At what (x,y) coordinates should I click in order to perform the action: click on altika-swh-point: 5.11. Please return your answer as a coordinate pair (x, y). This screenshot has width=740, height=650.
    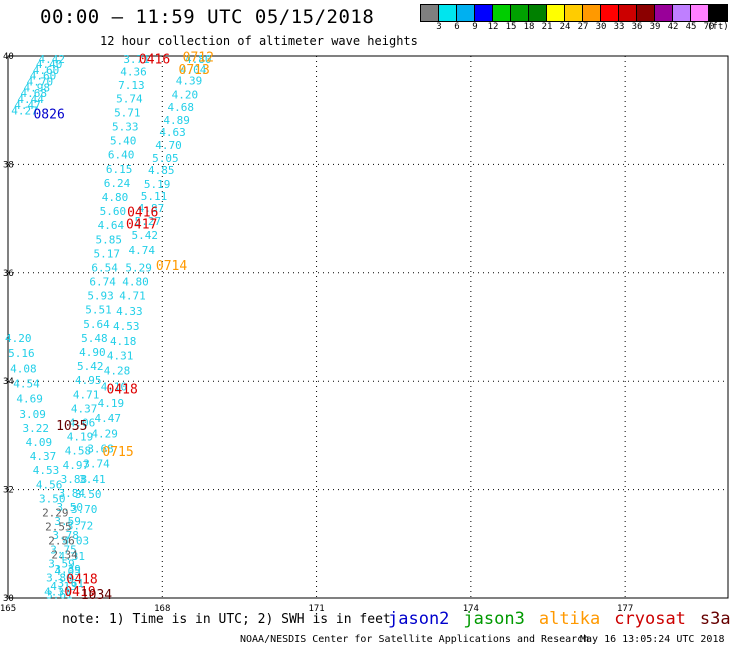
    Looking at the image, I should click on (154, 196).